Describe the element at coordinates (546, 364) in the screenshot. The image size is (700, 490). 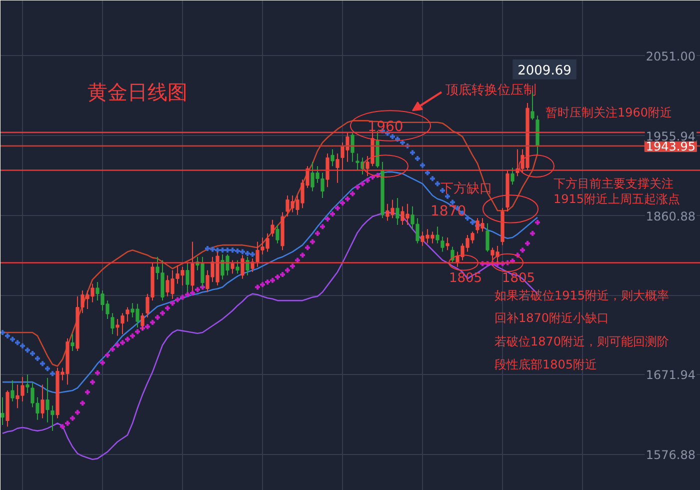
I see `annotation: 段性底部1805附近` at that location.